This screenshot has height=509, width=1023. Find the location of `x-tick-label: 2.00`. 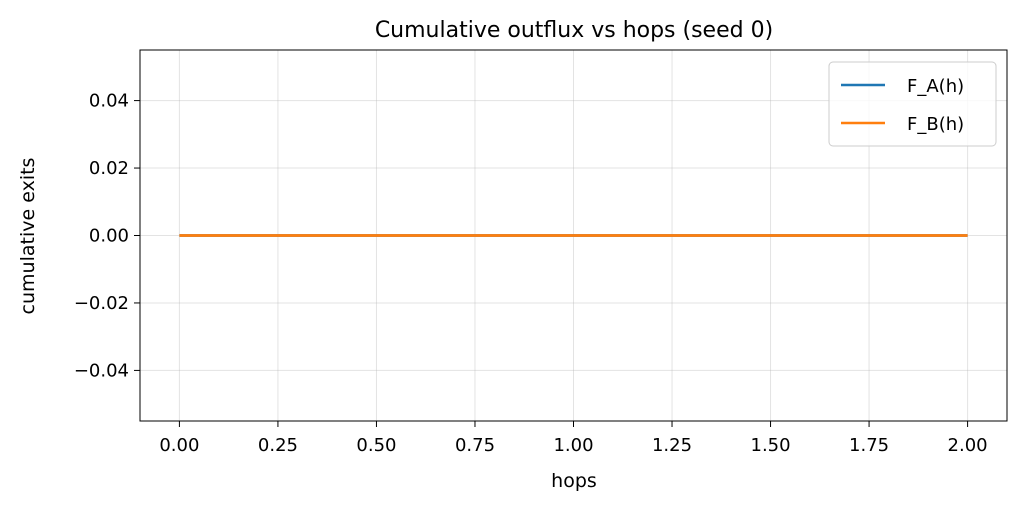

x-tick-label: 2.00 is located at coordinates (968, 445).